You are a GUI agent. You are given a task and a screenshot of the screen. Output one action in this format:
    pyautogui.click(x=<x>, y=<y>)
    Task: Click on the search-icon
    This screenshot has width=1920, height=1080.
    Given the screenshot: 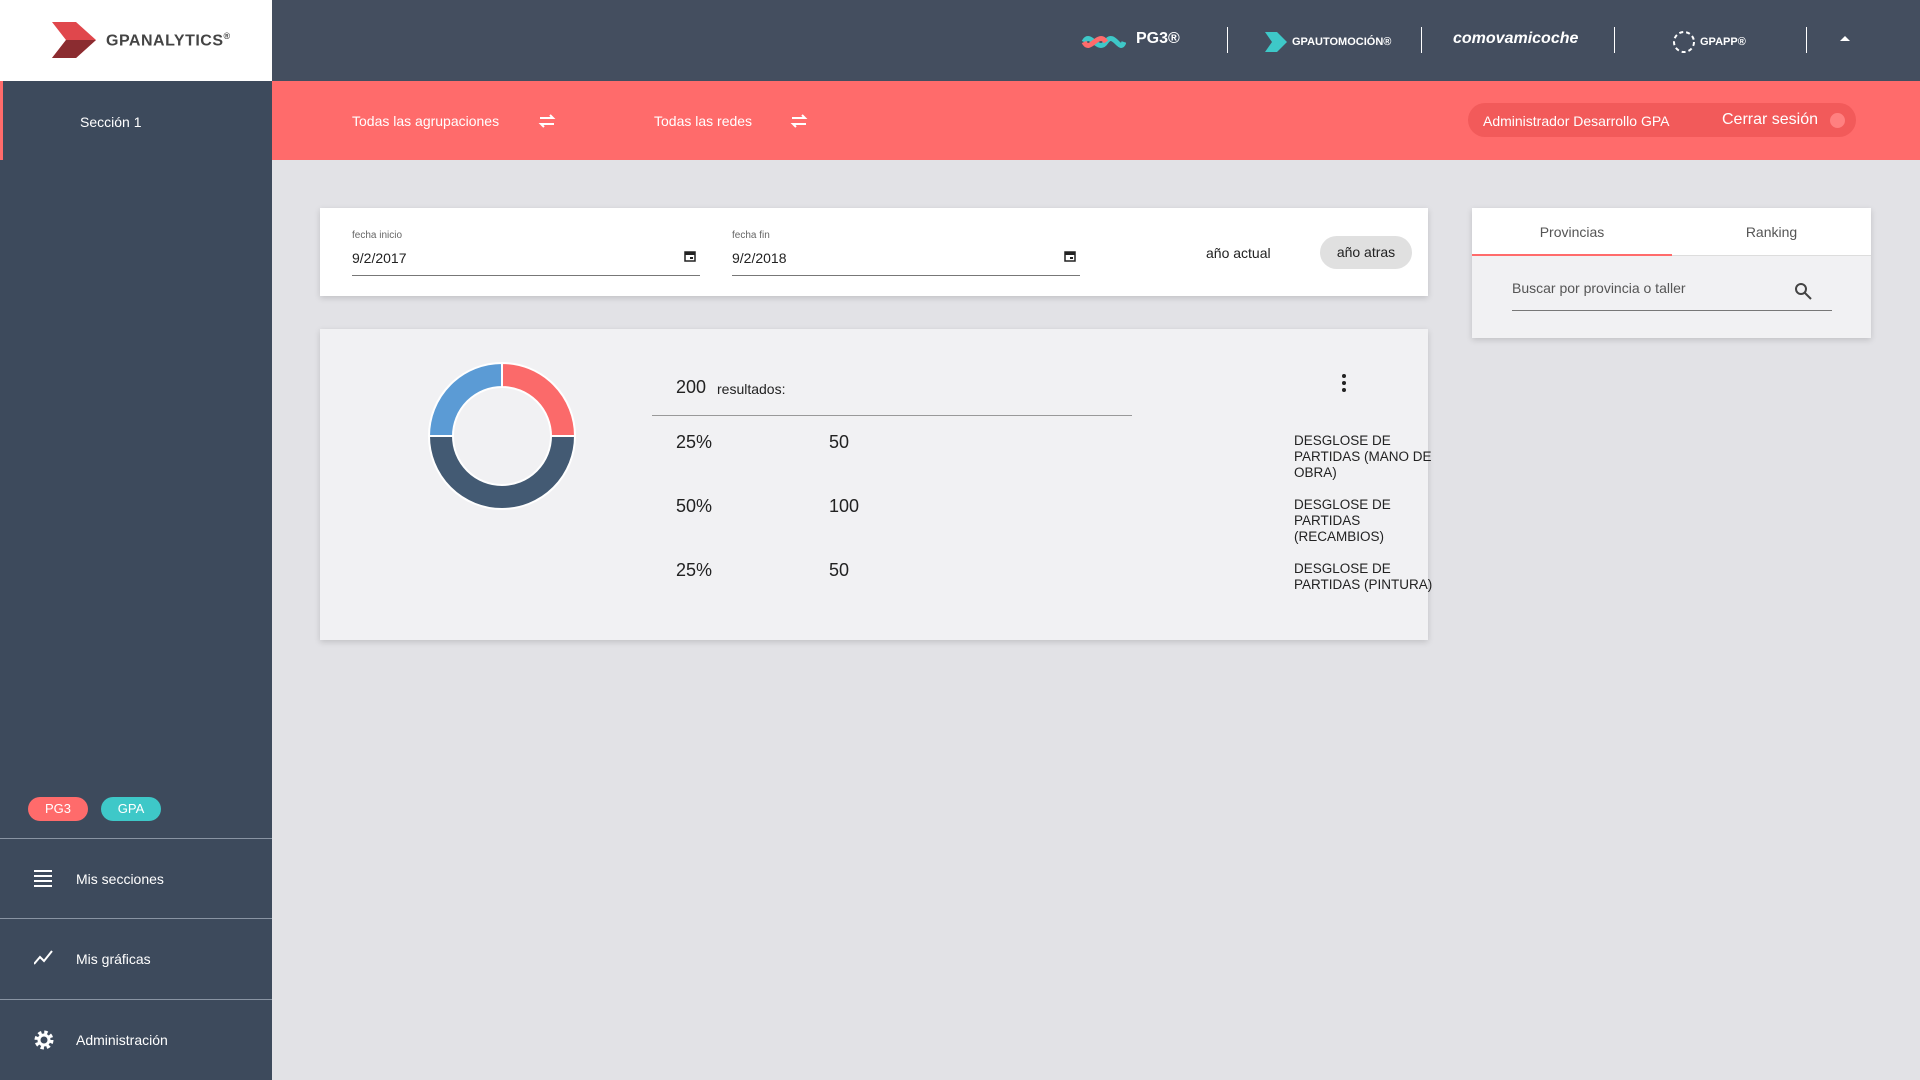 What is the action you would take?
    pyautogui.click(x=1803, y=291)
    